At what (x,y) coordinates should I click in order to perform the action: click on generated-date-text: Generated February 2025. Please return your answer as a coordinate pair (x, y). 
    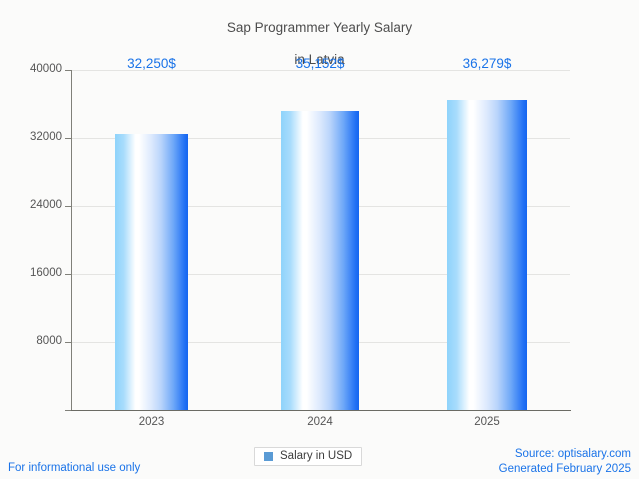
    Looking at the image, I should click on (564, 469).